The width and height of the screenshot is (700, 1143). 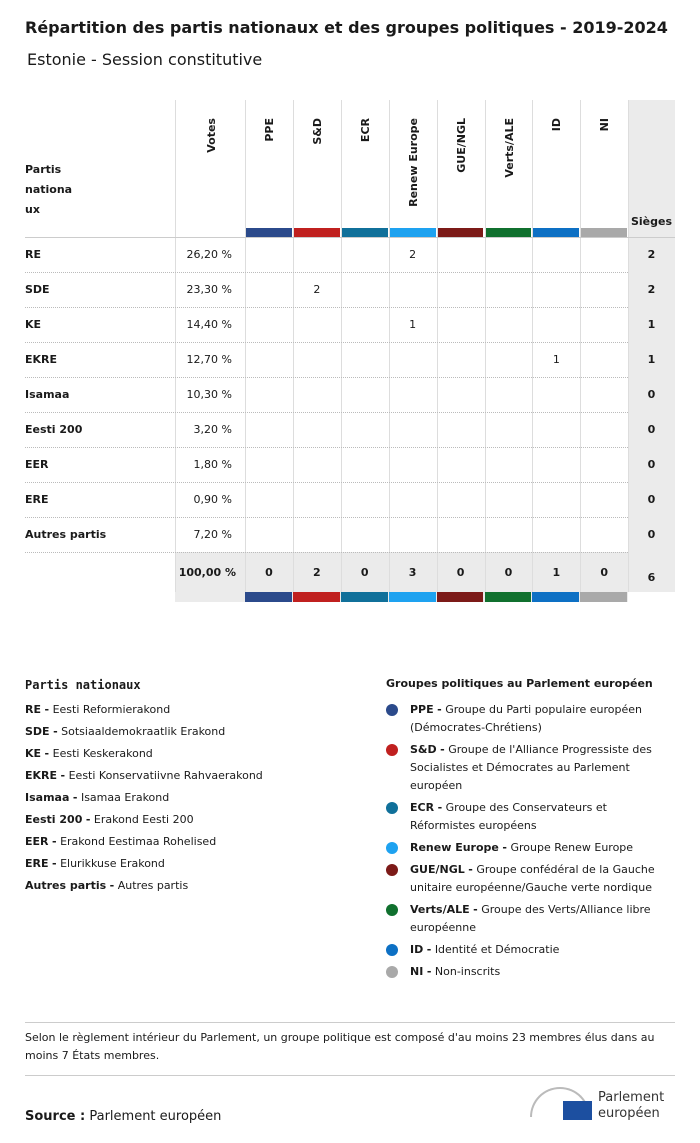 I want to click on legend-group: NI - Non-inscrits, so click(x=537, y=972).